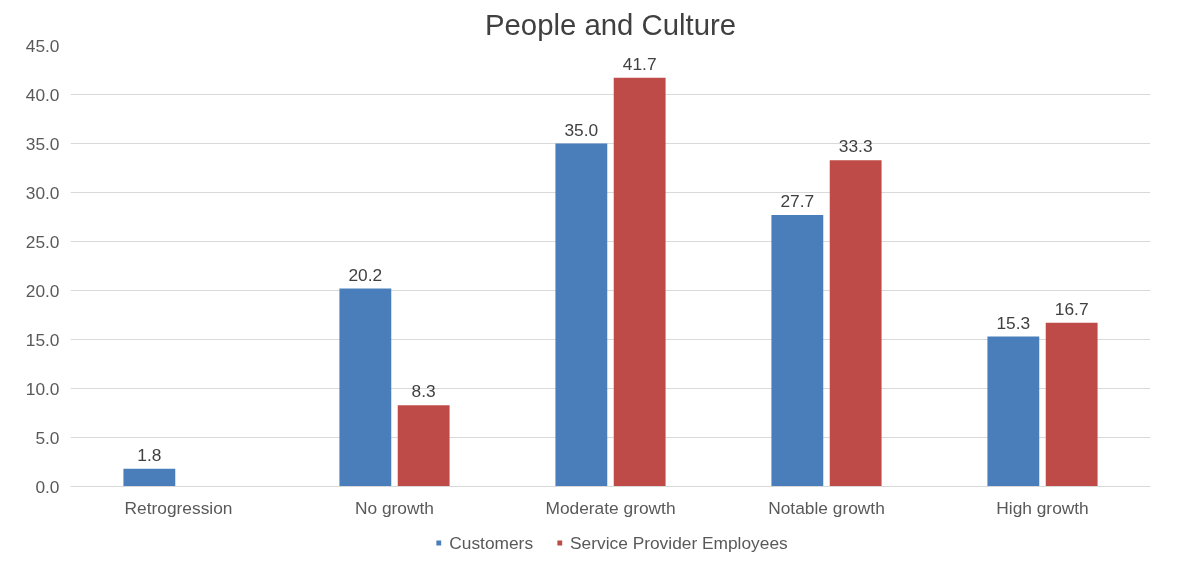 The height and width of the screenshot is (578, 1196). I want to click on data-label: 27.7, so click(797, 201).